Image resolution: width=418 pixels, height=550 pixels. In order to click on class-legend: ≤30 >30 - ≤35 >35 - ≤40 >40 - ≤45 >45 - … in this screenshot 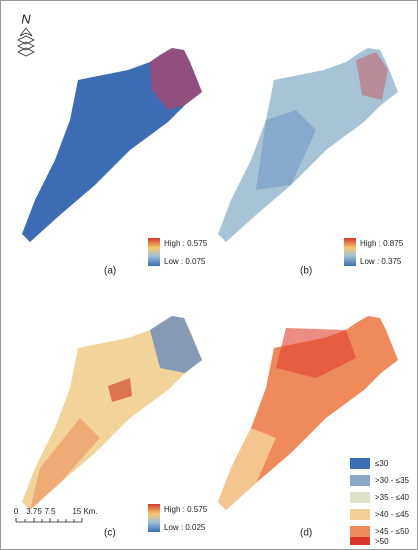, I will do `click(380, 502)`.